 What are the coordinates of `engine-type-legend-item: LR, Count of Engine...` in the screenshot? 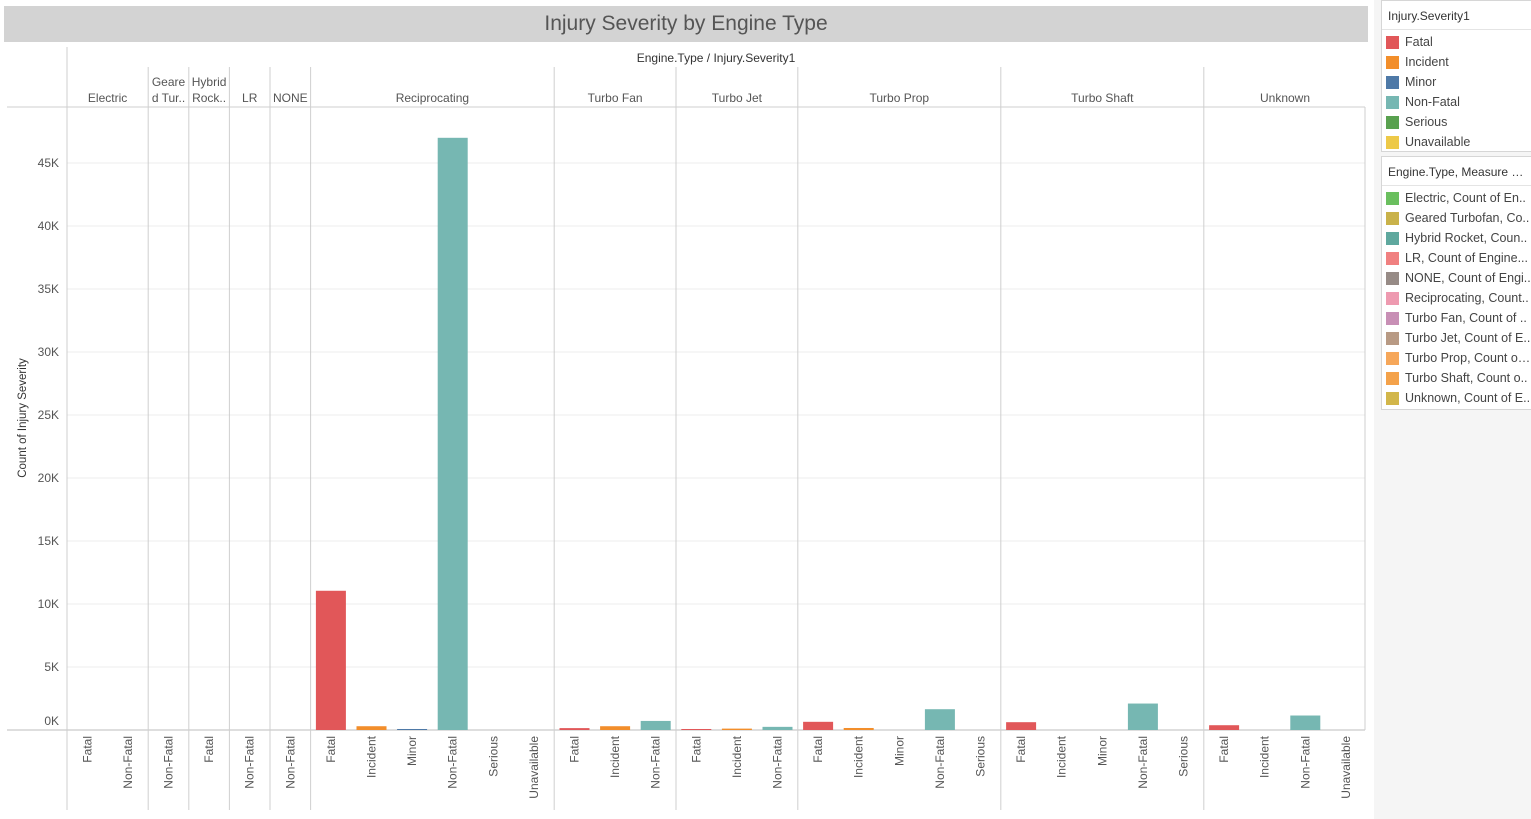 It's located at (1456, 258).